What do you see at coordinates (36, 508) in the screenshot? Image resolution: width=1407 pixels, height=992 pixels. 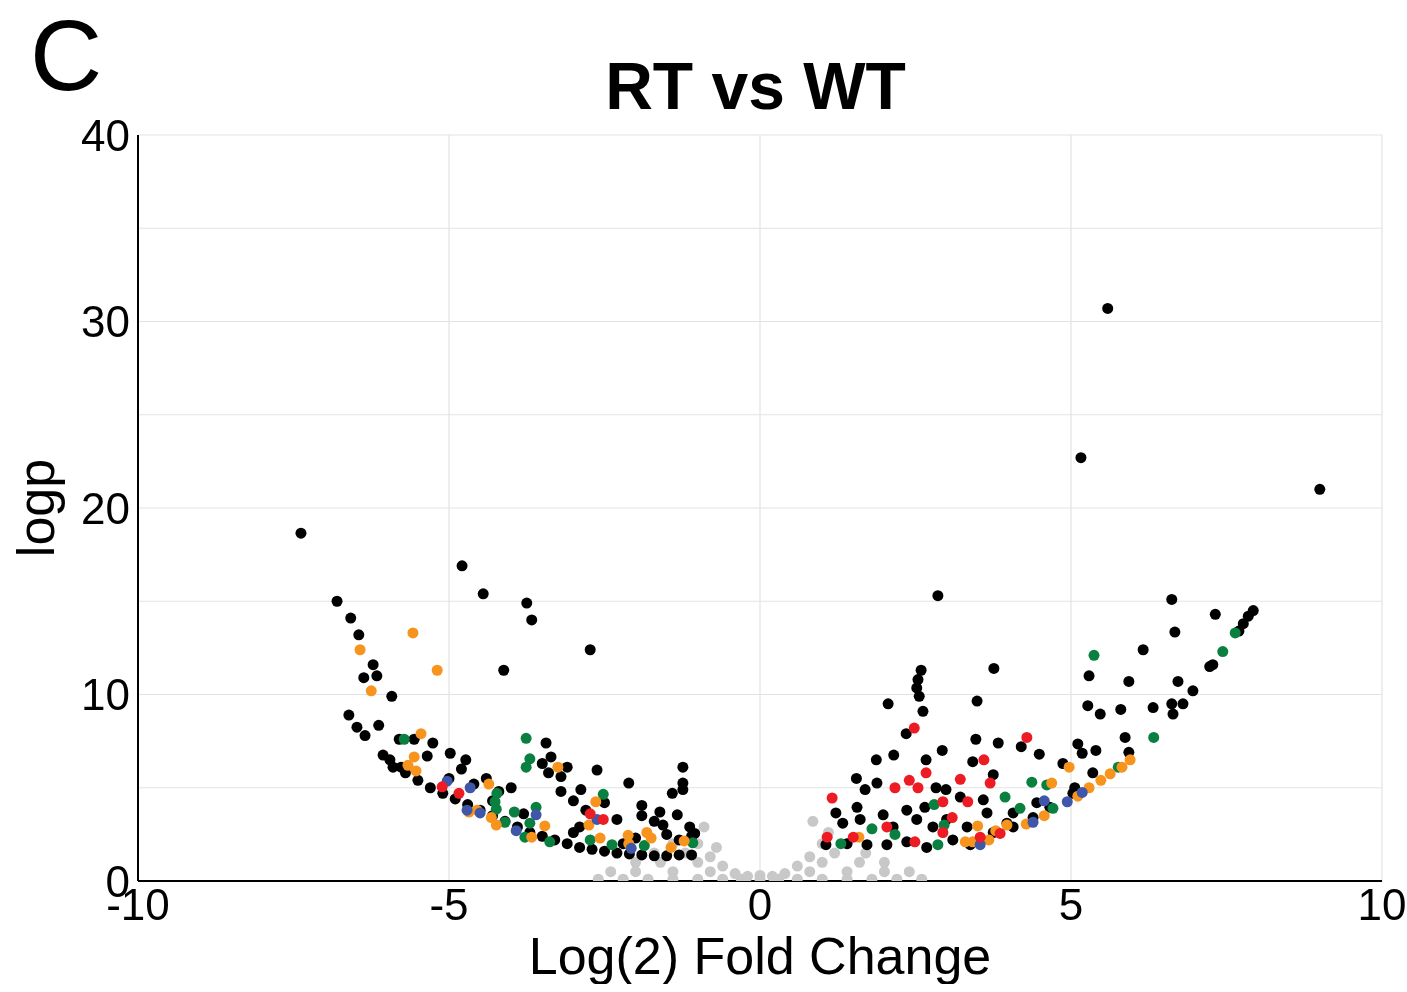 I see `y-axis-title: logp` at bounding box center [36, 508].